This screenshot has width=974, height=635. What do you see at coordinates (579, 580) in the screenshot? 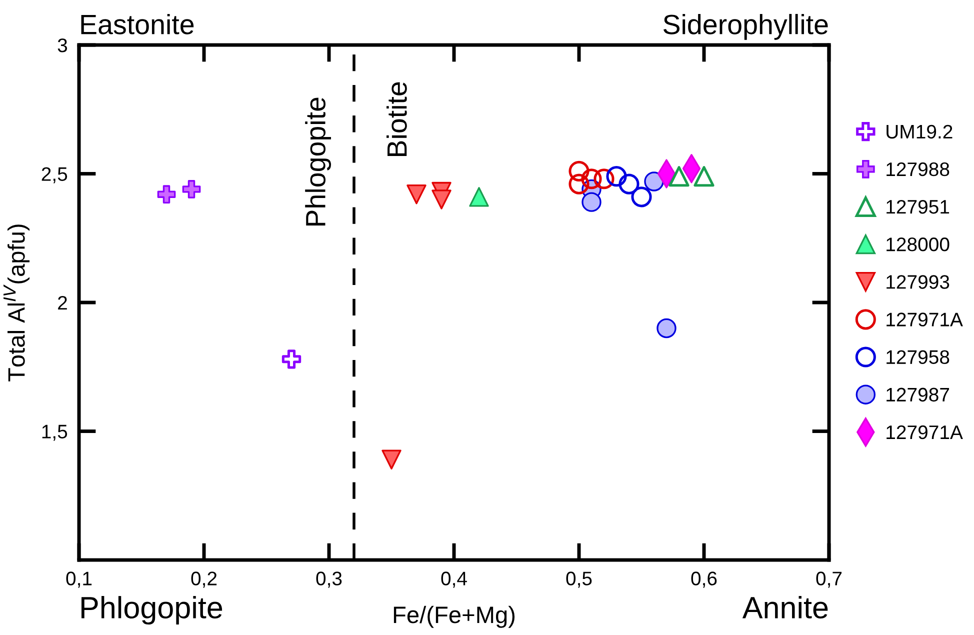
I see `x-tick-label: 0,5` at bounding box center [579, 580].